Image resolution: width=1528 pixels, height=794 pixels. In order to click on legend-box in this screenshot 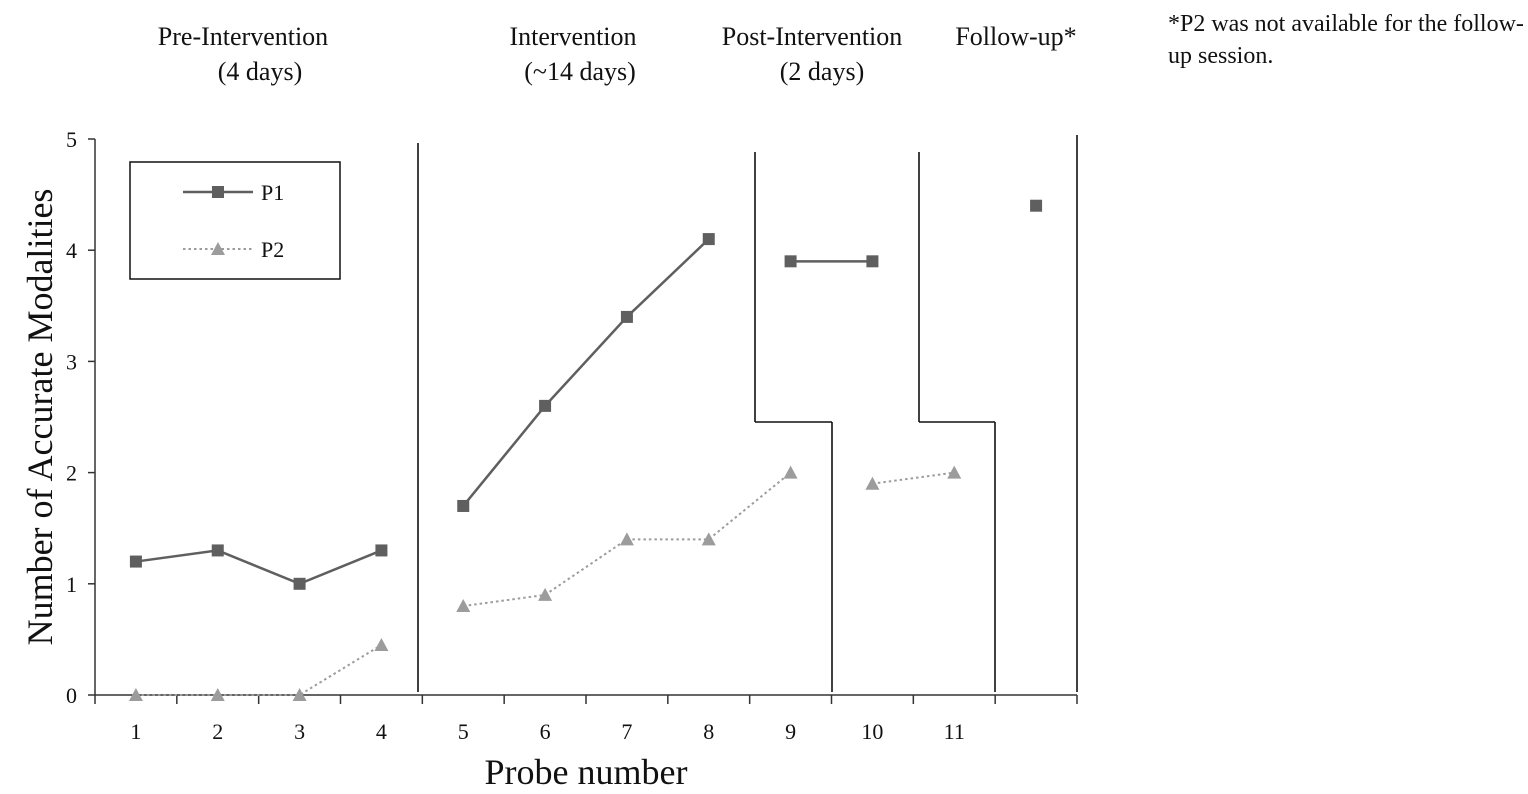, I will do `click(235, 220)`.